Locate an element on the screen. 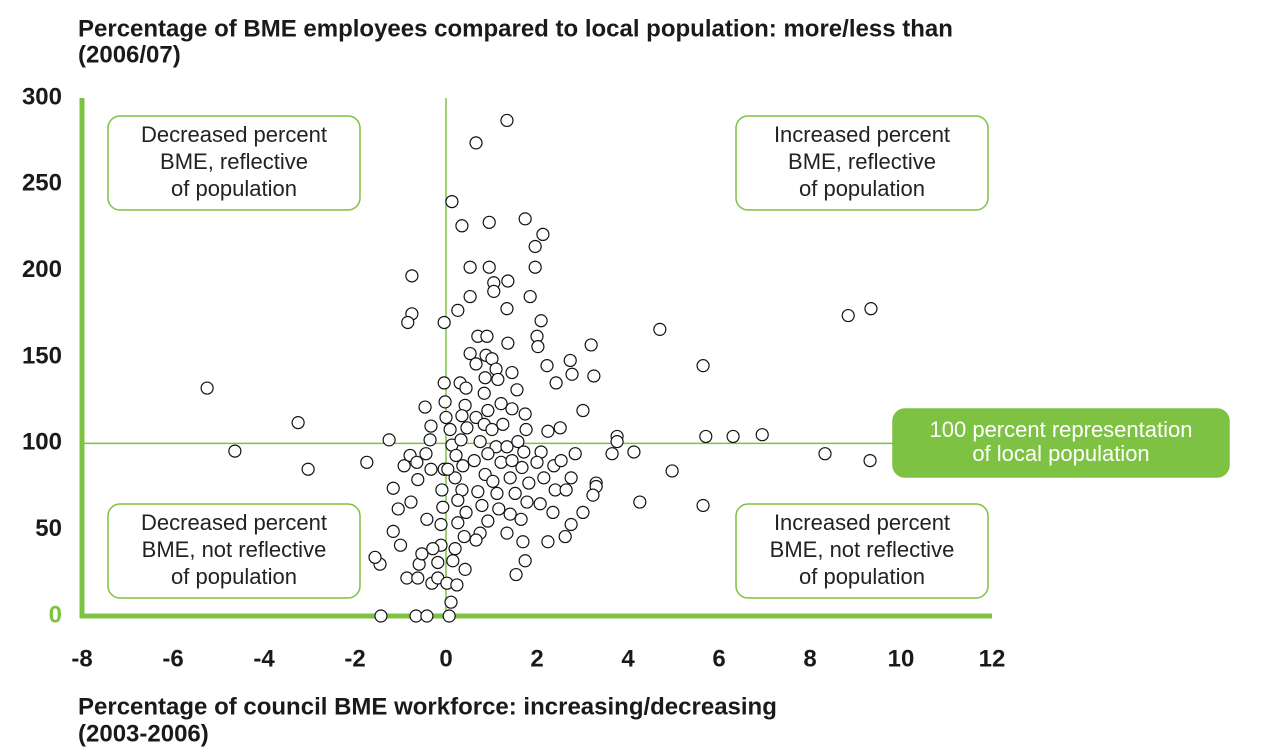  x-tick-label: 0 is located at coordinates (445, 658).